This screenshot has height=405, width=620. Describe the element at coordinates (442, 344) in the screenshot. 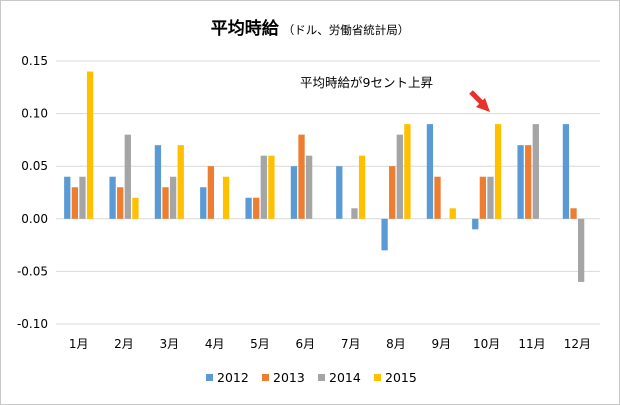

I see `x-tick-label: 9月` at that location.